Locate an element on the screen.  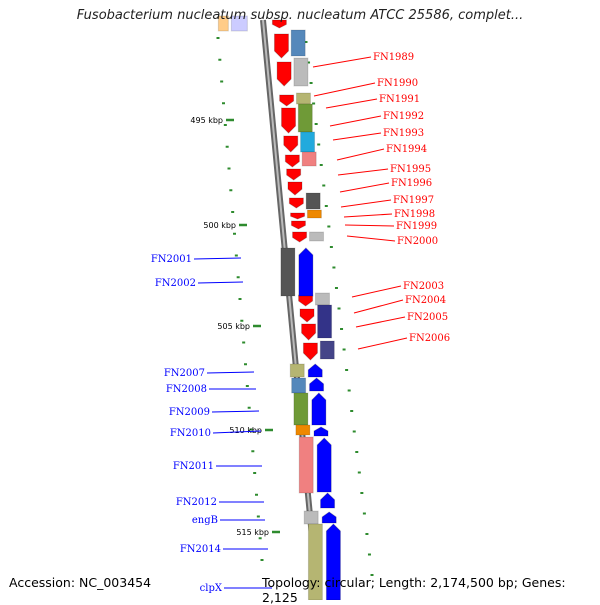
gene-label: FN2014 is located at coordinates (200, 549).